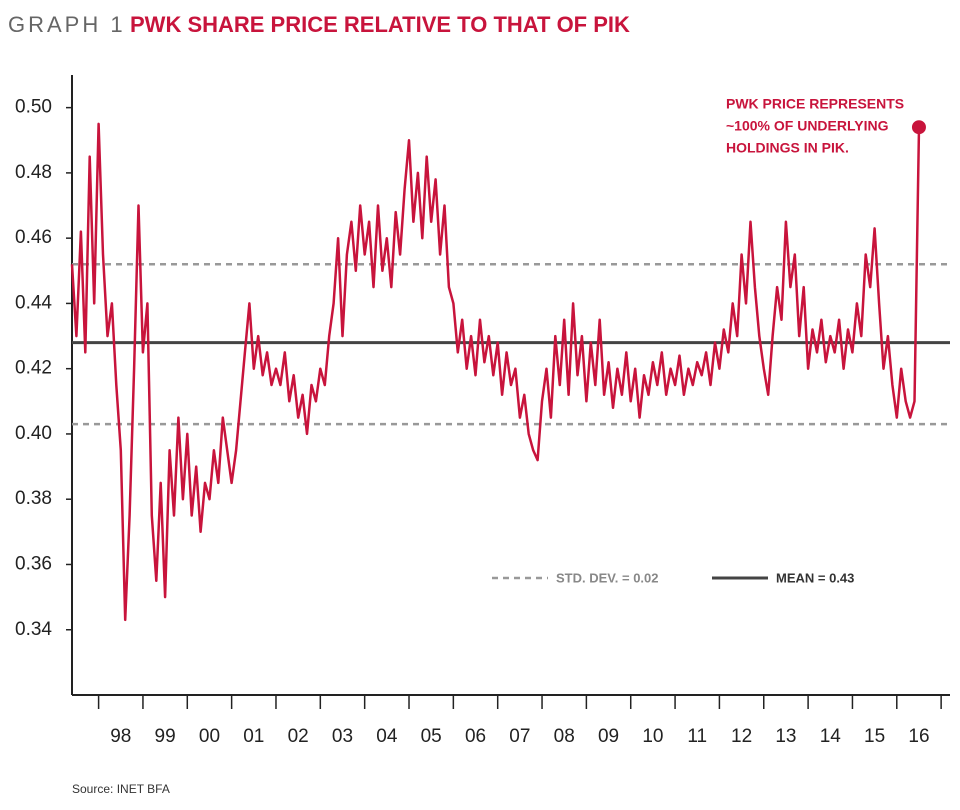 The image size is (960, 810). I want to click on x-tick-label: 13, so click(785, 736).